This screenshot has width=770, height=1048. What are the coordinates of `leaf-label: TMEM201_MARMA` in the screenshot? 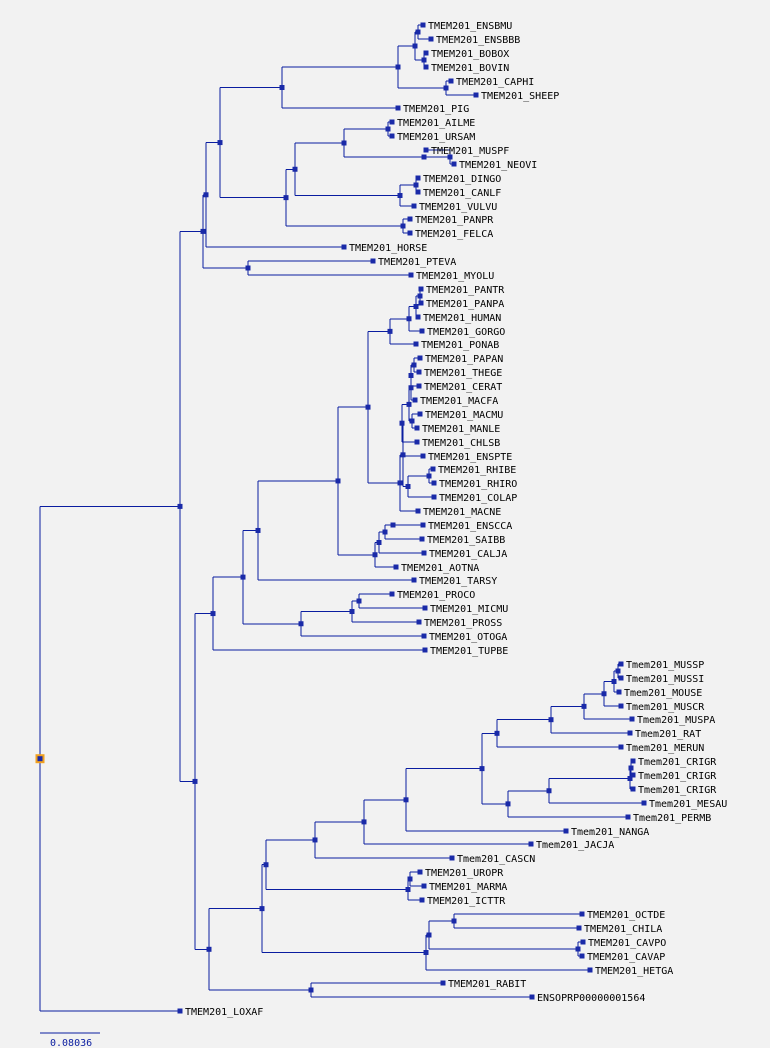 It's located at (468, 887).